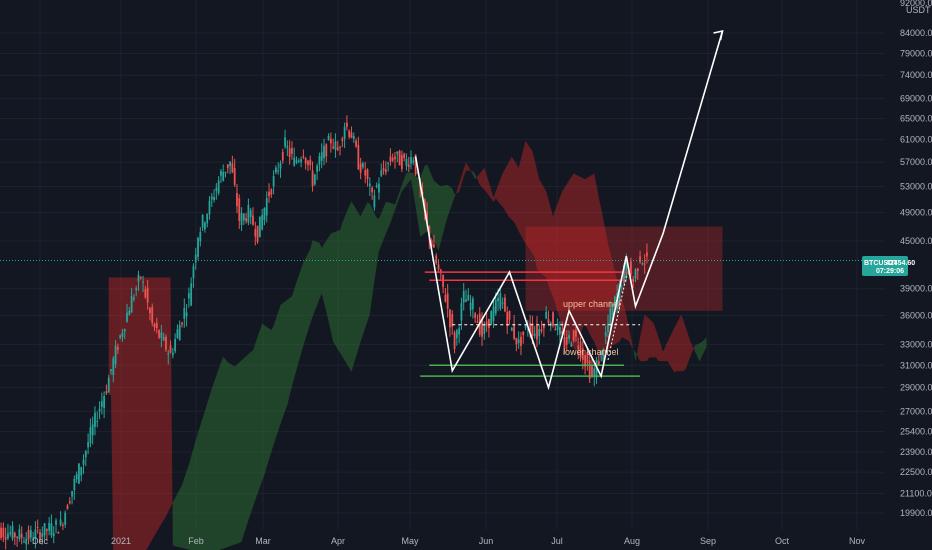 Image resolution: width=932 pixels, height=550 pixels. Describe the element at coordinates (916, 118) in the screenshot. I see `price-tick-label: 65000.00` at that location.